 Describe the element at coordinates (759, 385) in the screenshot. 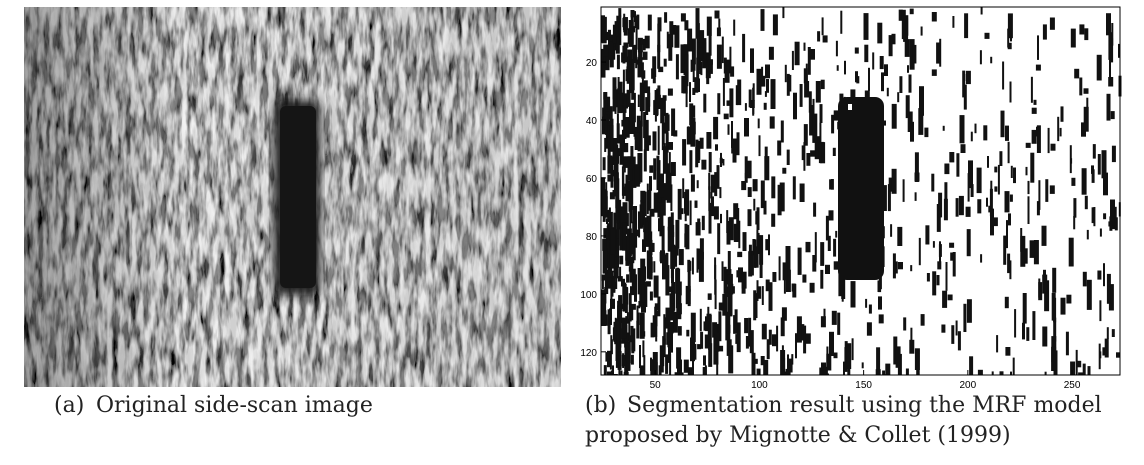

I see `x-tick-label: 100` at that location.